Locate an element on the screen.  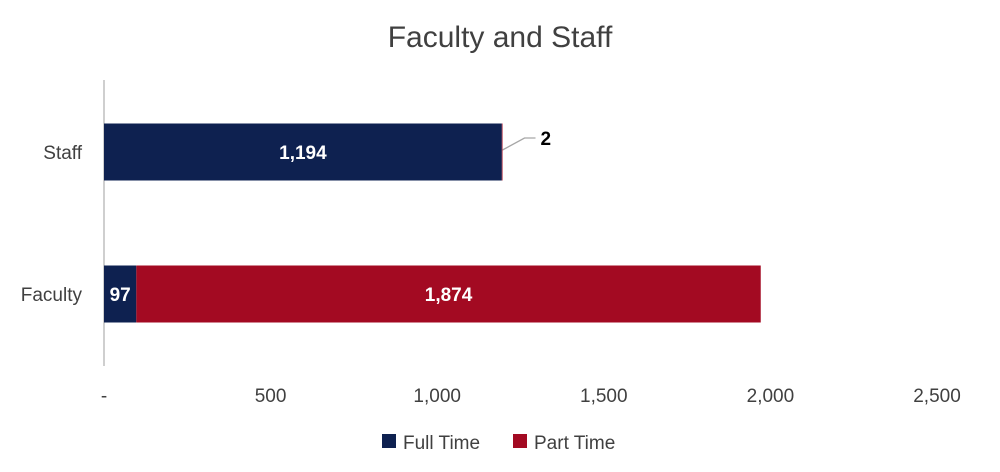
x-tick-label: - is located at coordinates (104, 396).